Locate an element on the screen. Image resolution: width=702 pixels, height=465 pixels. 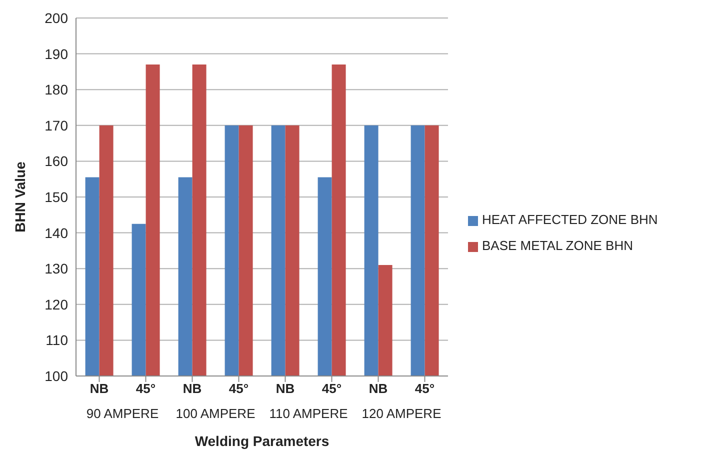
y-tick-label: 180 is located at coordinates (56, 90).